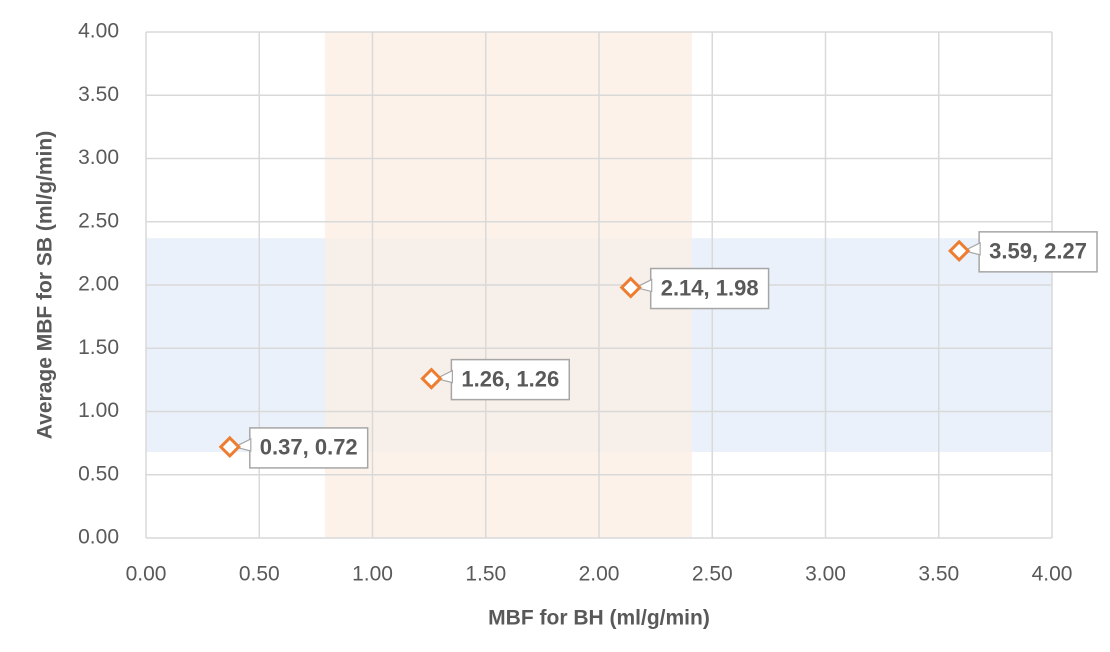 The image size is (1110, 652). What do you see at coordinates (98, 31) in the screenshot?
I see `y-tick-label: 4.00` at bounding box center [98, 31].